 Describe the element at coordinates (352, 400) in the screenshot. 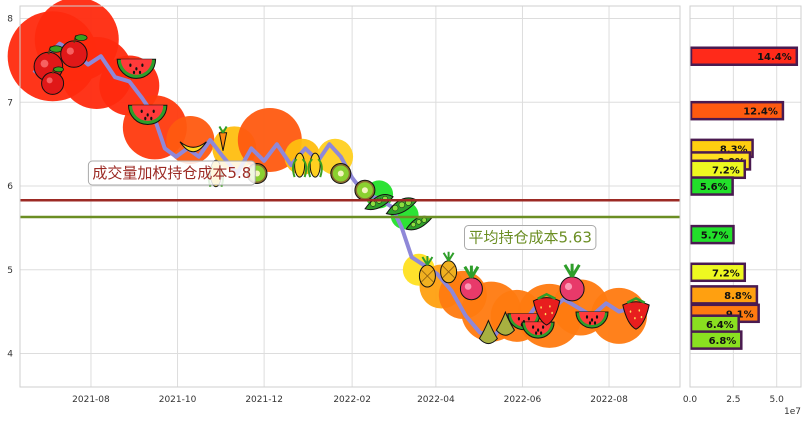

I see `x-tick-label: 2022-02` at that location.